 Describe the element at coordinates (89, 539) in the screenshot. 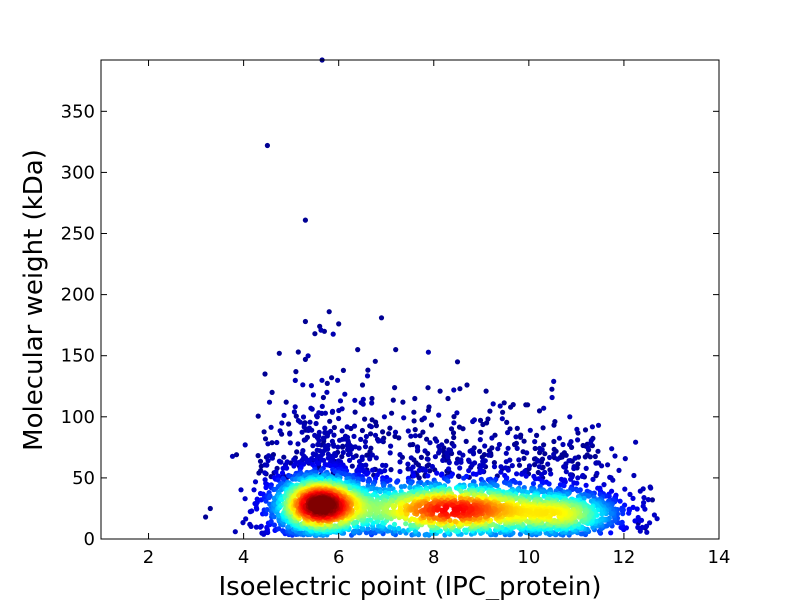

I see `y-tick-label: 0` at that location.